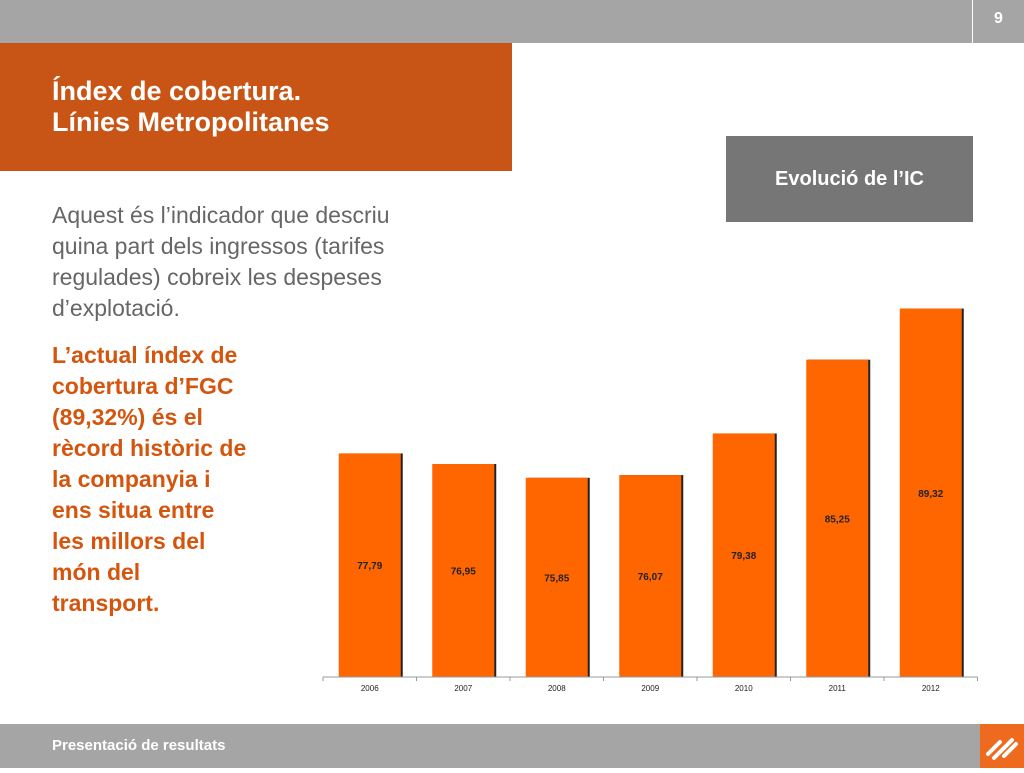  What do you see at coordinates (744, 688) in the screenshot?
I see `x-tick-label: 2010` at bounding box center [744, 688].